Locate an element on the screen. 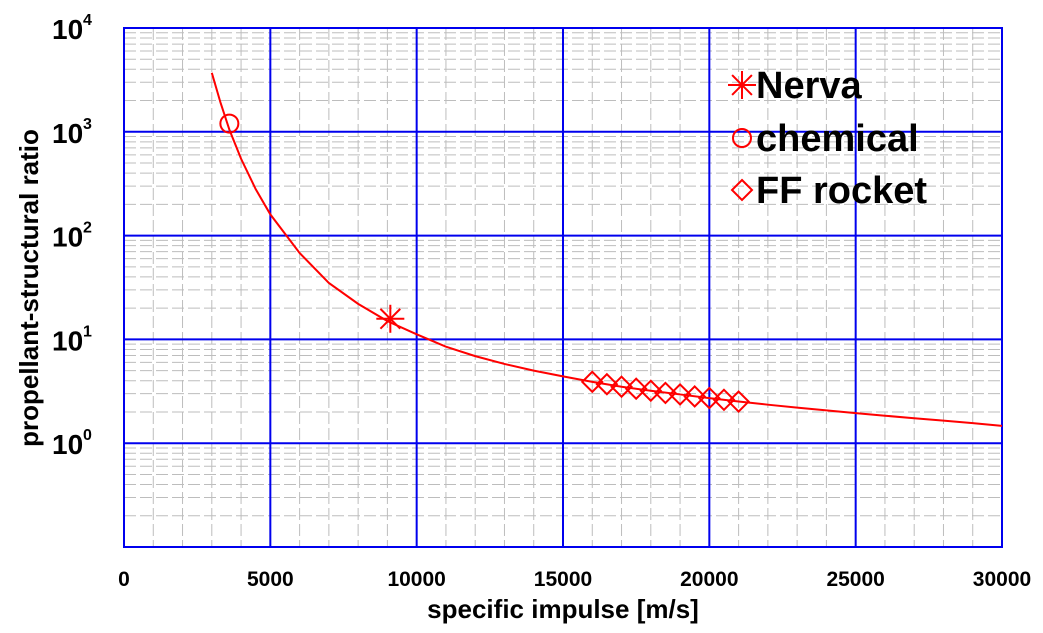 The width and height of the screenshot is (1043, 633). x-tick-labels: 0 5000 10000 15000 20000 25000 30000 is located at coordinates (574, 579).